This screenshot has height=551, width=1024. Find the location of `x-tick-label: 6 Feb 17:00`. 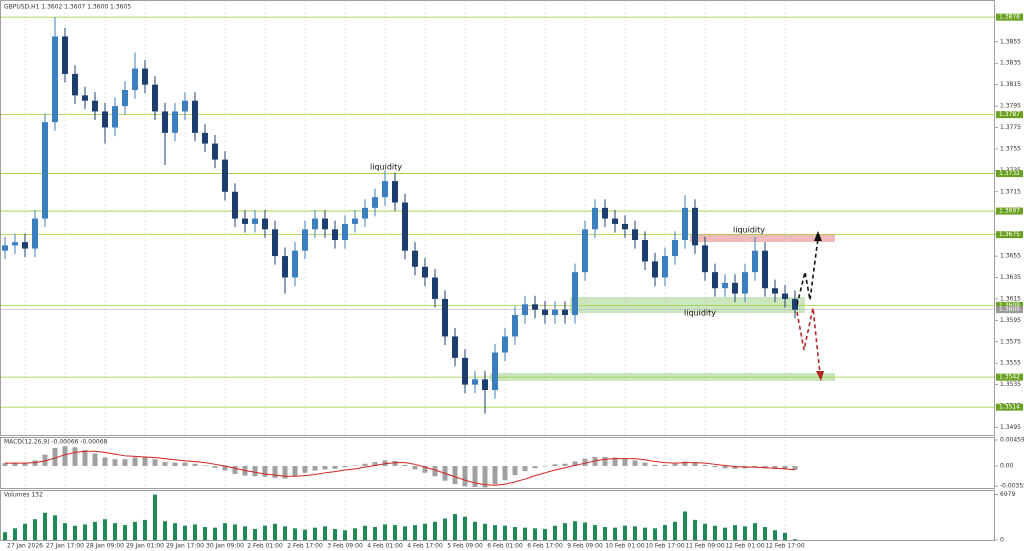

x-tick-label: 6 Feb 17:00 is located at coordinates (545, 546).